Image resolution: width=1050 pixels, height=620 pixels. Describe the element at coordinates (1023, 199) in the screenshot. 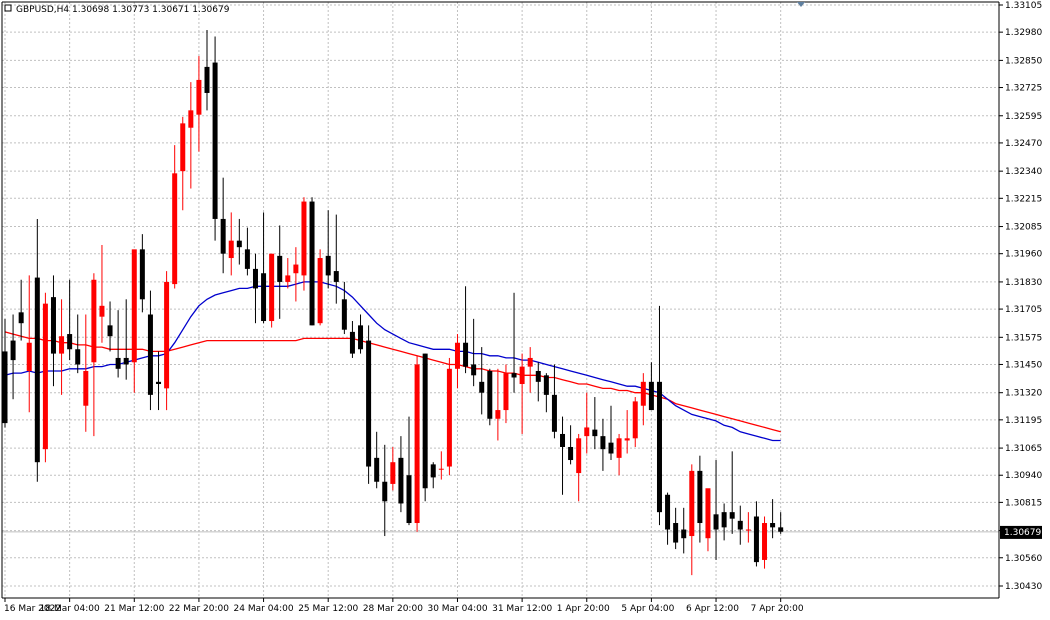

I see `y-tick-label: 1.32215` at that location.